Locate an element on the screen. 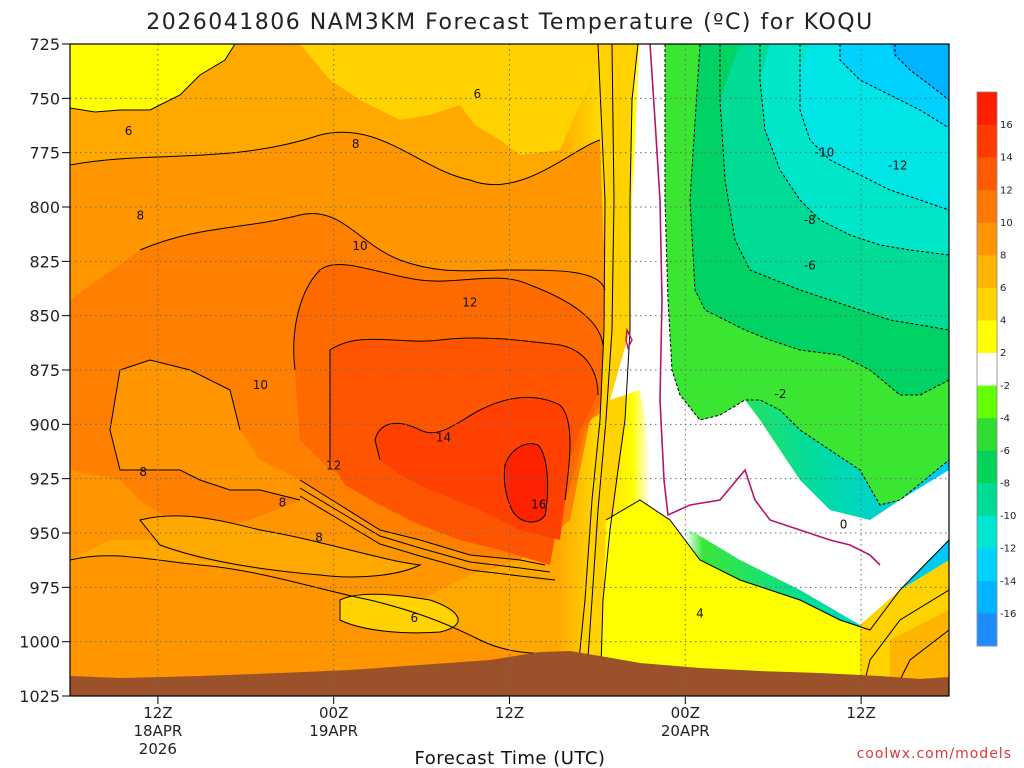 This screenshot has height=768, width=1024. colorbar-label: 2 is located at coordinates (1003, 353).